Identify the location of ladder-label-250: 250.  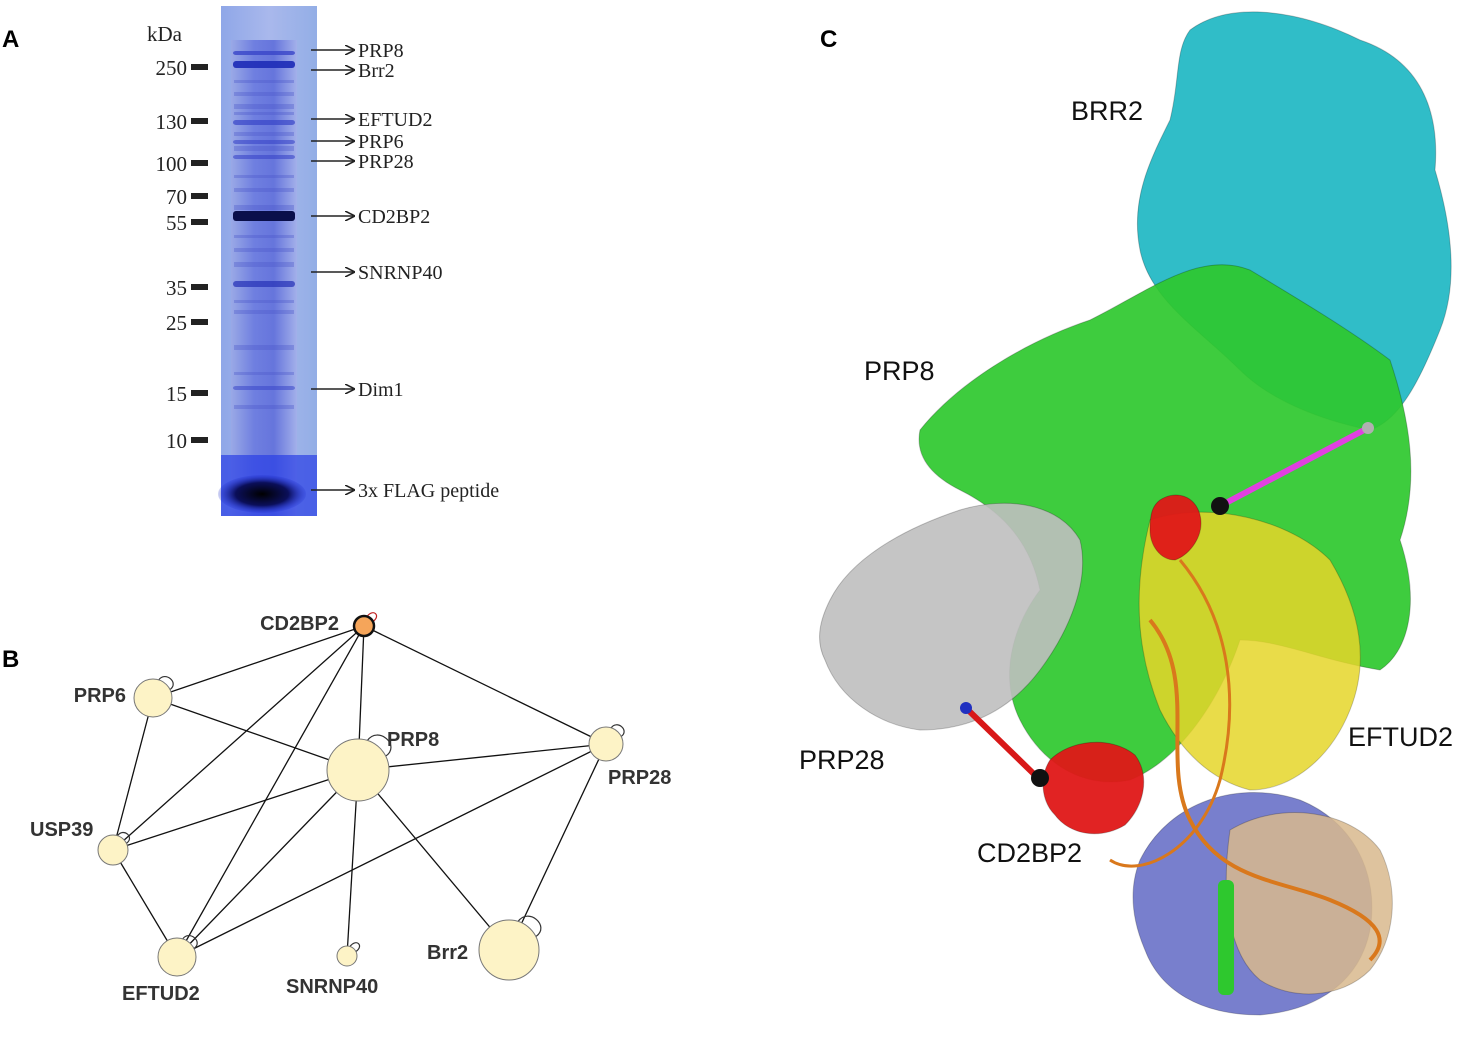
(172, 68).